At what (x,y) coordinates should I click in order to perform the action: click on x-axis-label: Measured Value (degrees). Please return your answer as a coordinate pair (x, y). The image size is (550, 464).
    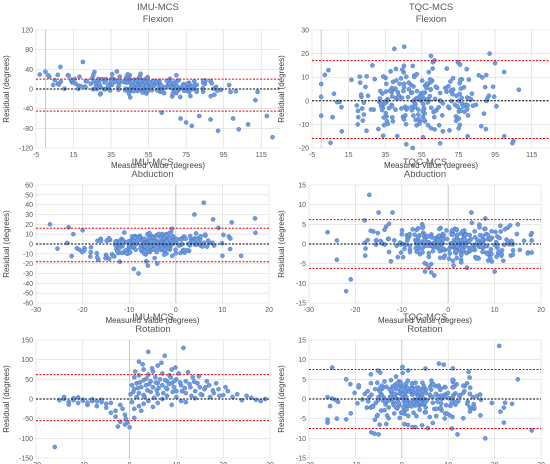
    Looking at the image, I should click on (152, 320).